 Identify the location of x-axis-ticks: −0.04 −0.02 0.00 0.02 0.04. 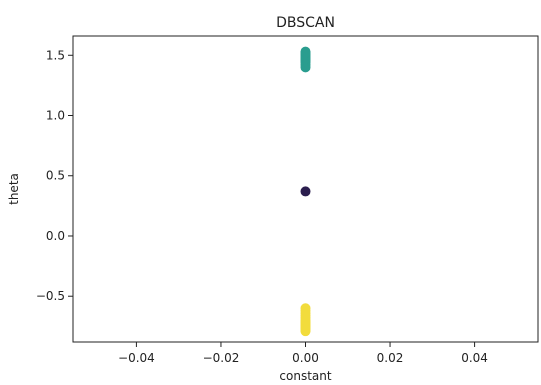
(303, 353).